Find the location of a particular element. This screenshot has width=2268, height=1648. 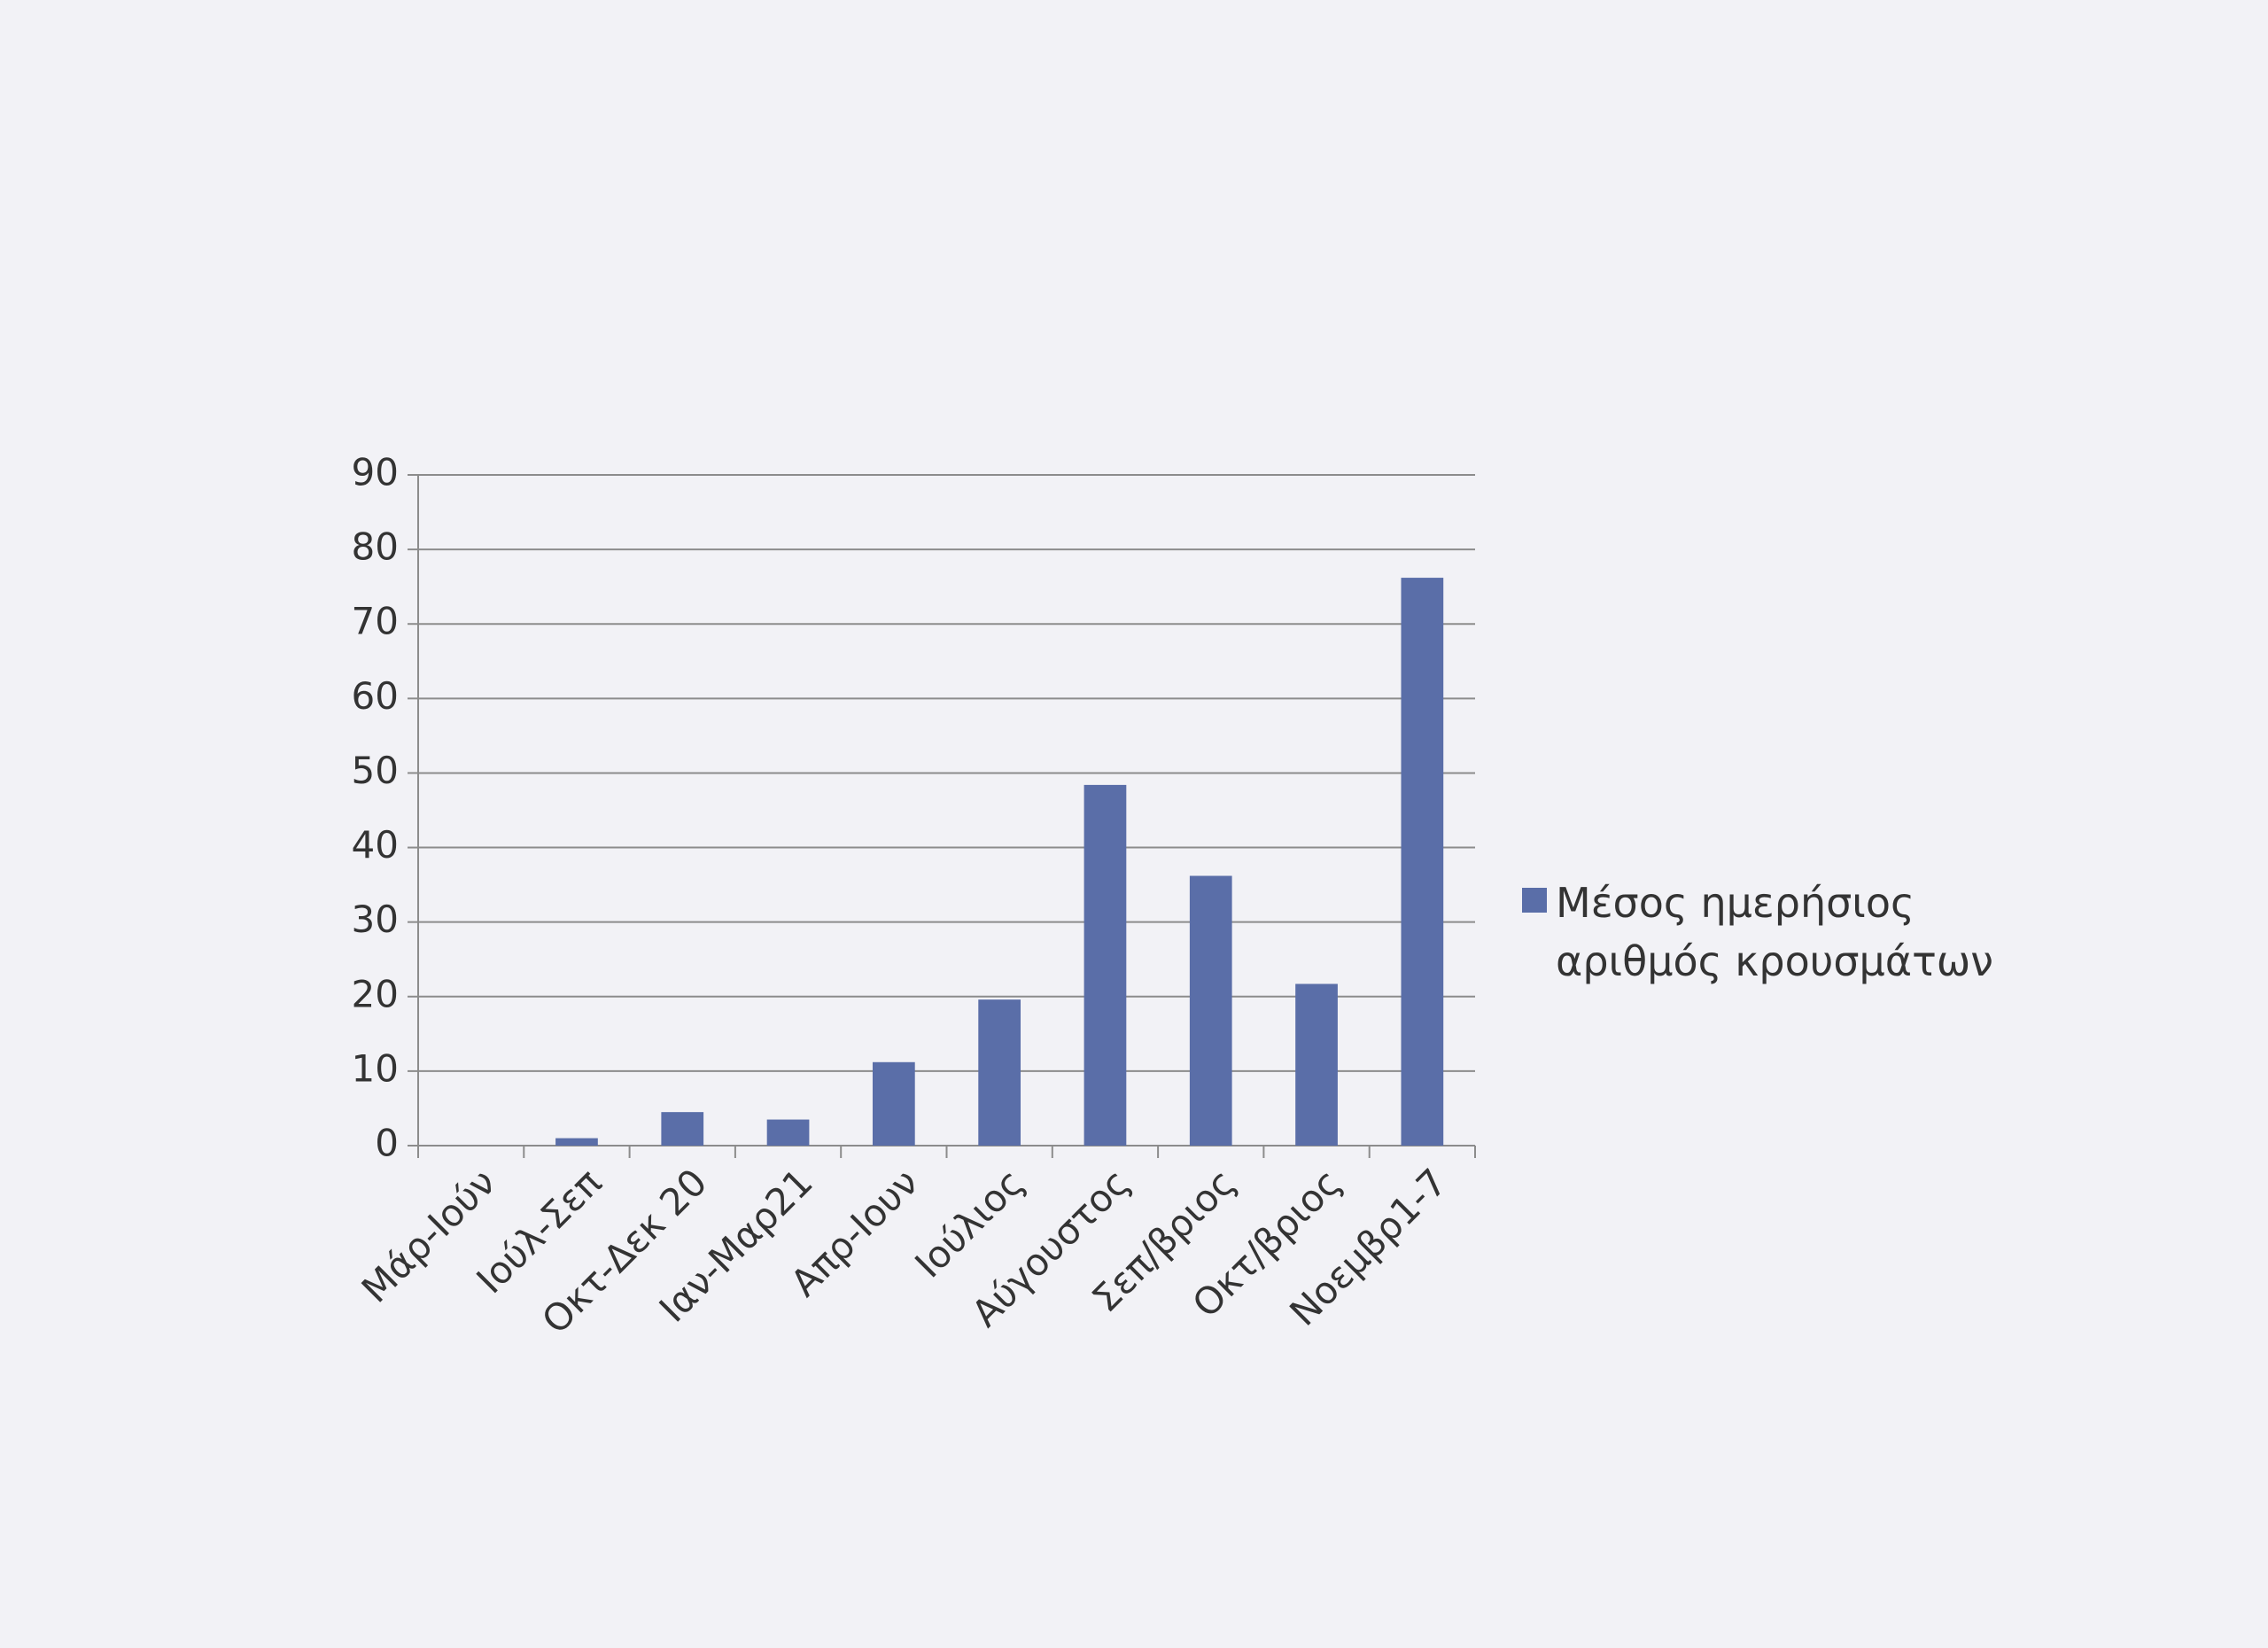

legend: Μέσος ημερήσιος αριθμός κρουσμάτων is located at coordinates (1770, 932).